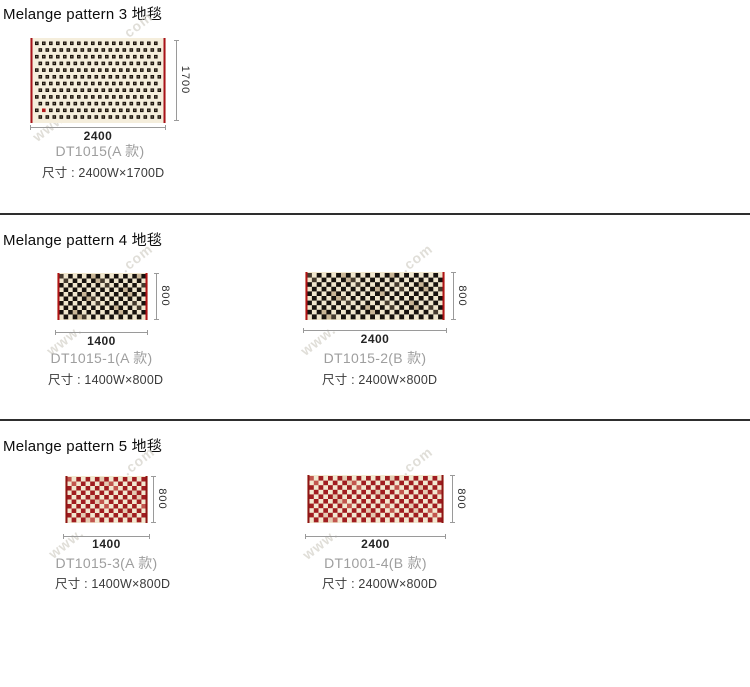 The image size is (750, 687). I want to click on carpet-swatch-dt1015, so click(98, 80).